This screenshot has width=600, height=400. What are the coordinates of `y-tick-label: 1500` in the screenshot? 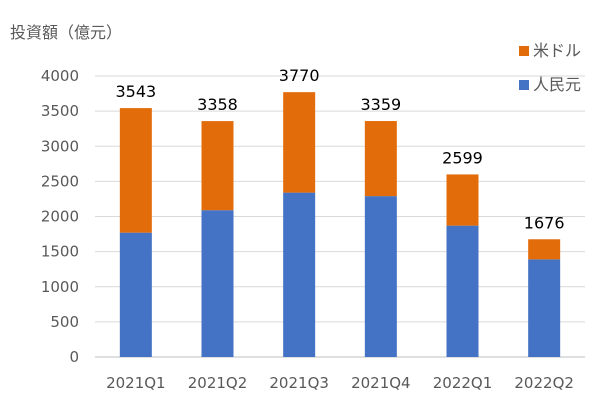 It's located at (60, 252).